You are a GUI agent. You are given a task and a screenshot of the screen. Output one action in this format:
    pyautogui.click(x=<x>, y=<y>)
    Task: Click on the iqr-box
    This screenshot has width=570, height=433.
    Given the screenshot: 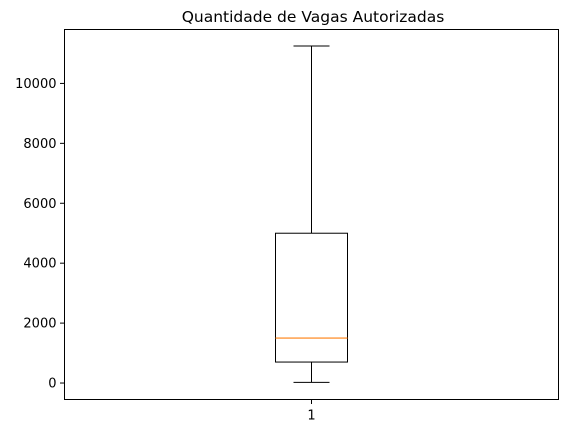 What is the action you would take?
    pyautogui.click(x=311, y=297)
    